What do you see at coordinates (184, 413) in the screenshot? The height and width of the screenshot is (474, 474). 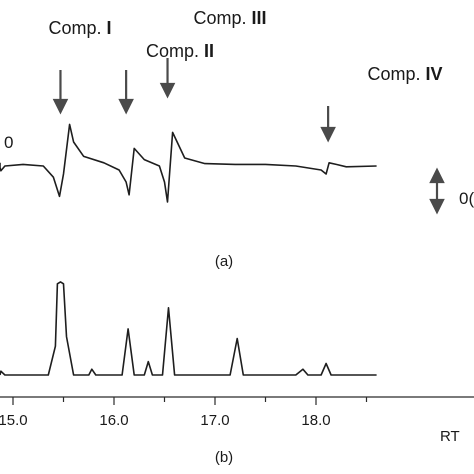 I see `x-axis-ticks: 15.0 16.0 17.0 18.0` at bounding box center [184, 413].